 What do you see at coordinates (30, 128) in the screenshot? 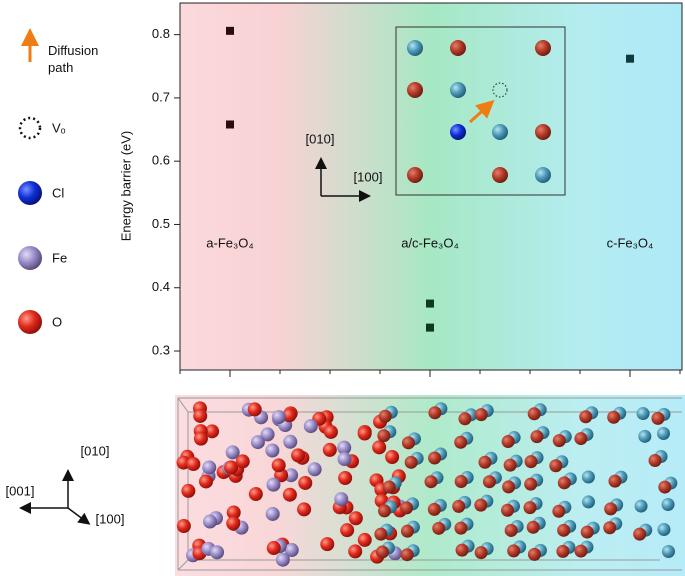
I see `legend-vacancy` at bounding box center [30, 128].